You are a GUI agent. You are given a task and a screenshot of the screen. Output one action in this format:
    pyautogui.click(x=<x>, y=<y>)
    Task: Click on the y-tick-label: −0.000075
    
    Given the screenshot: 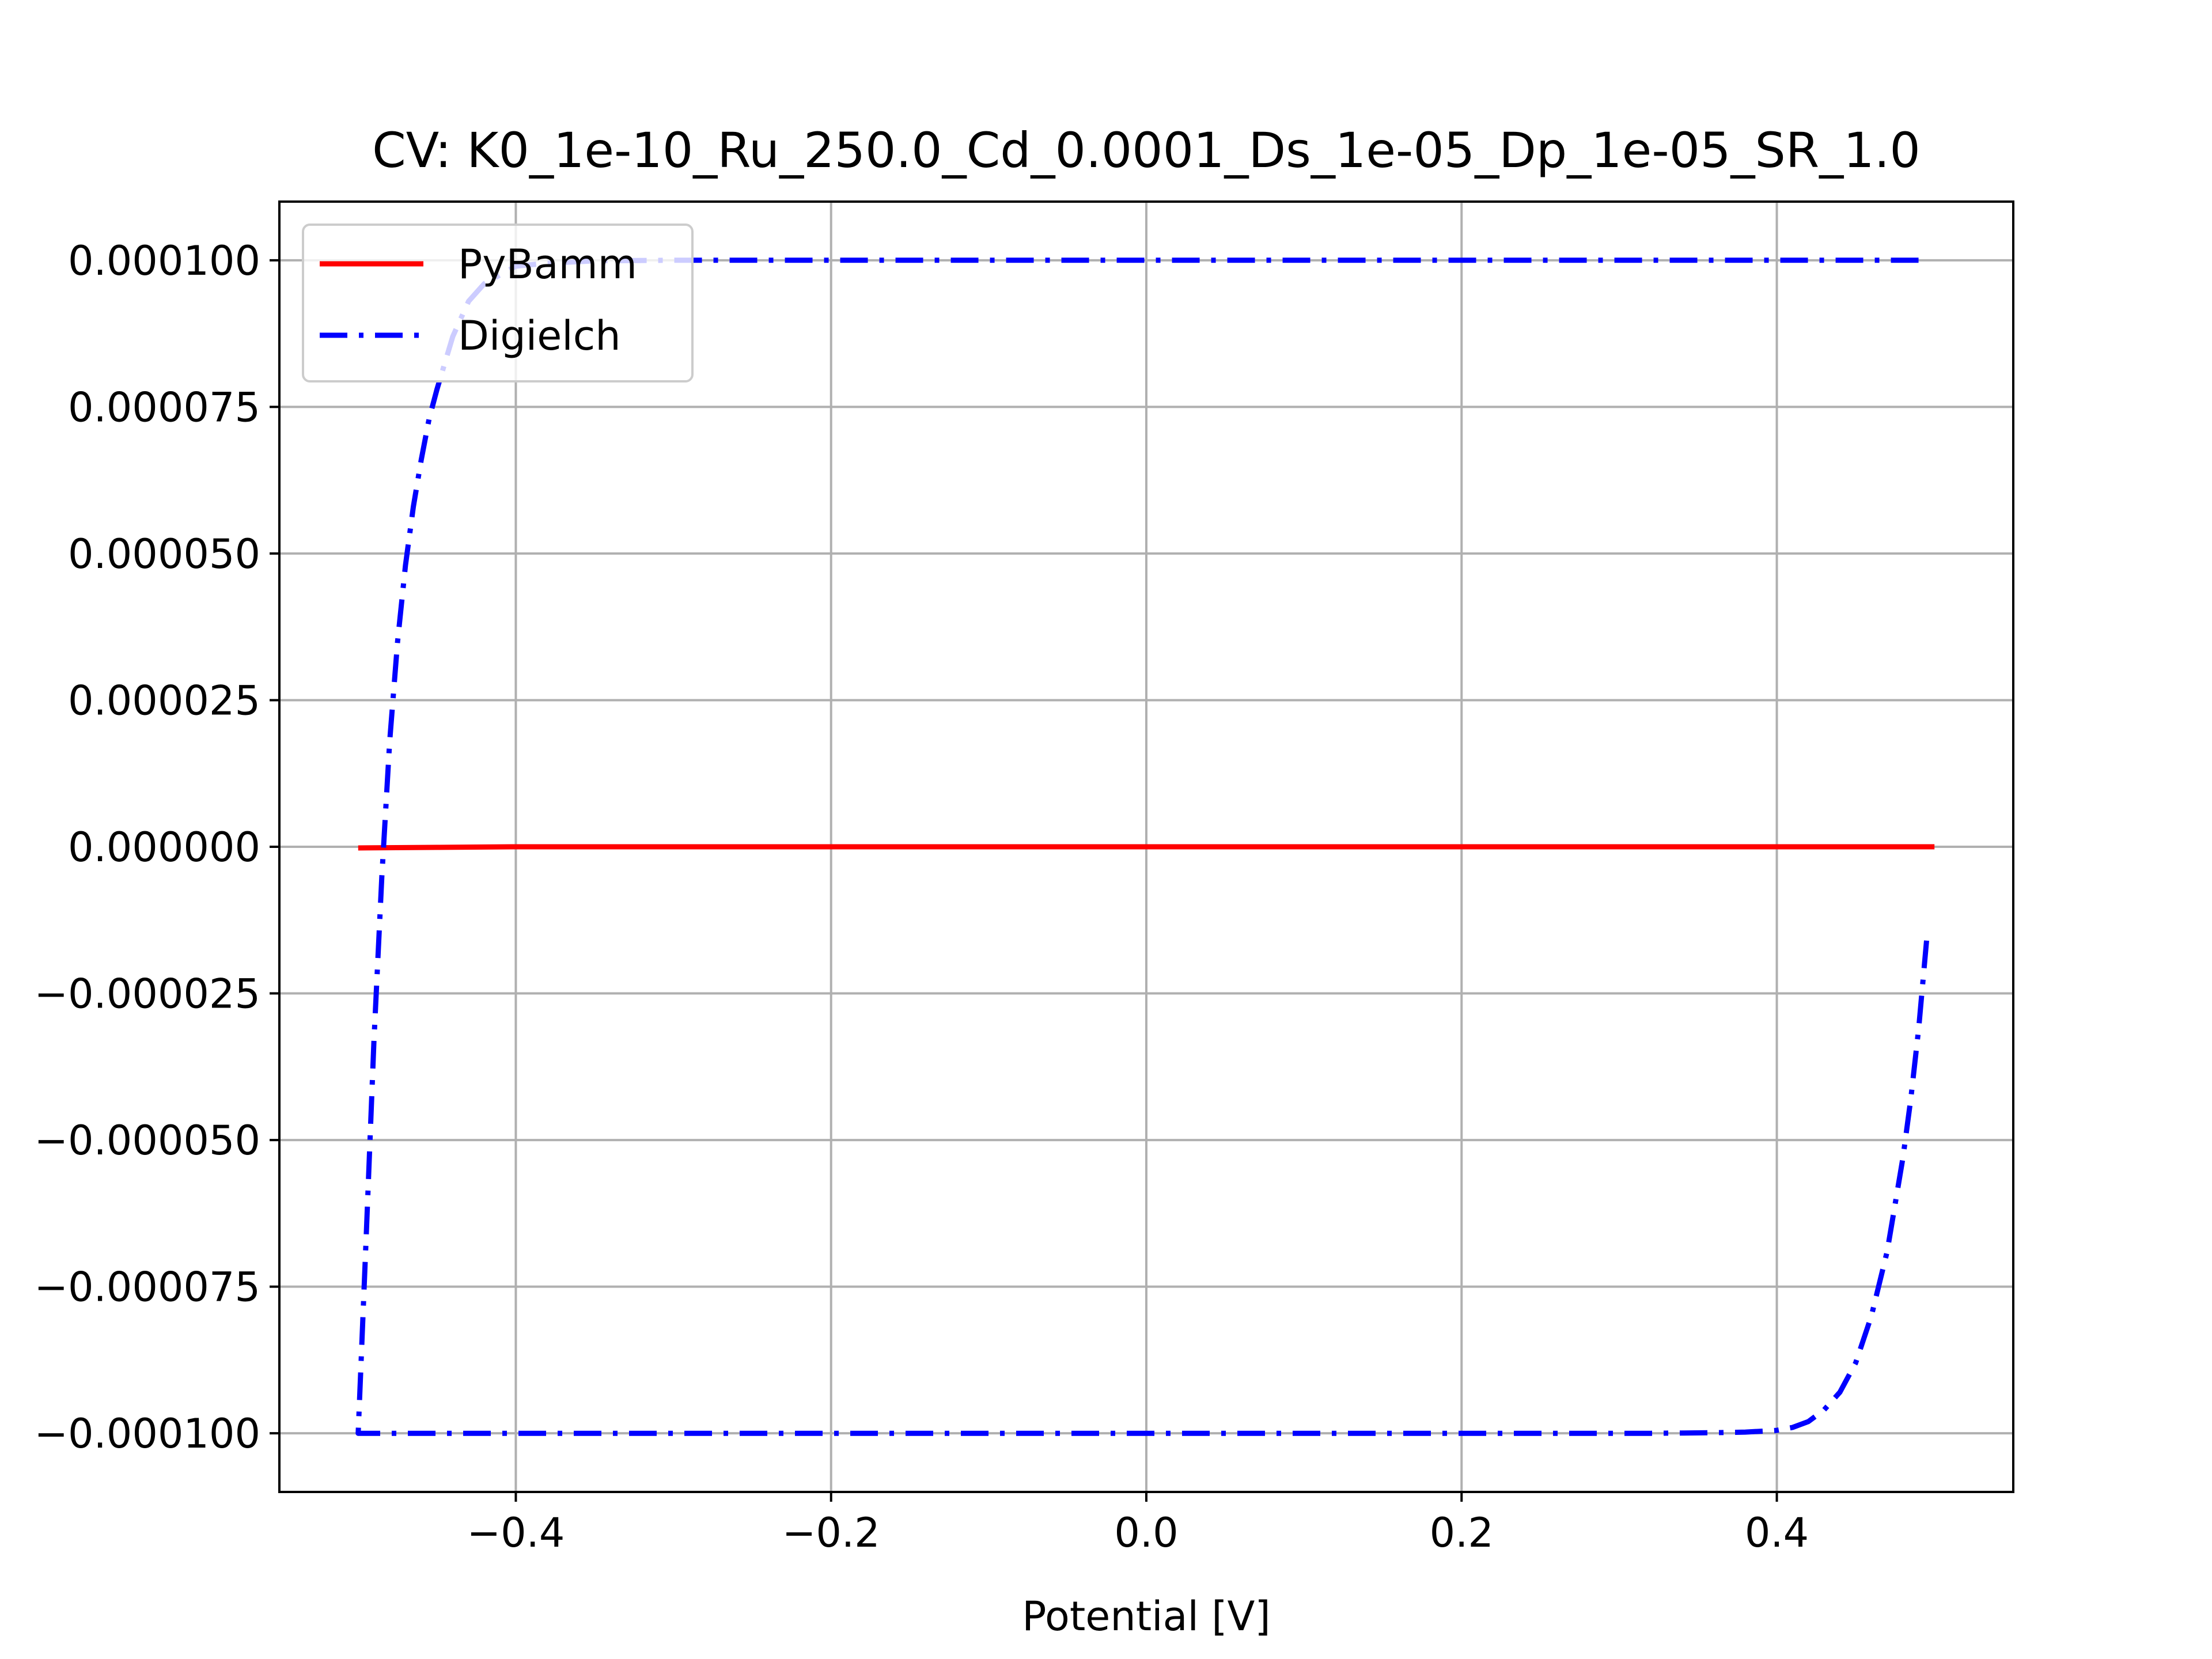 What is the action you would take?
    pyautogui.click(x=147, y=1287)
    